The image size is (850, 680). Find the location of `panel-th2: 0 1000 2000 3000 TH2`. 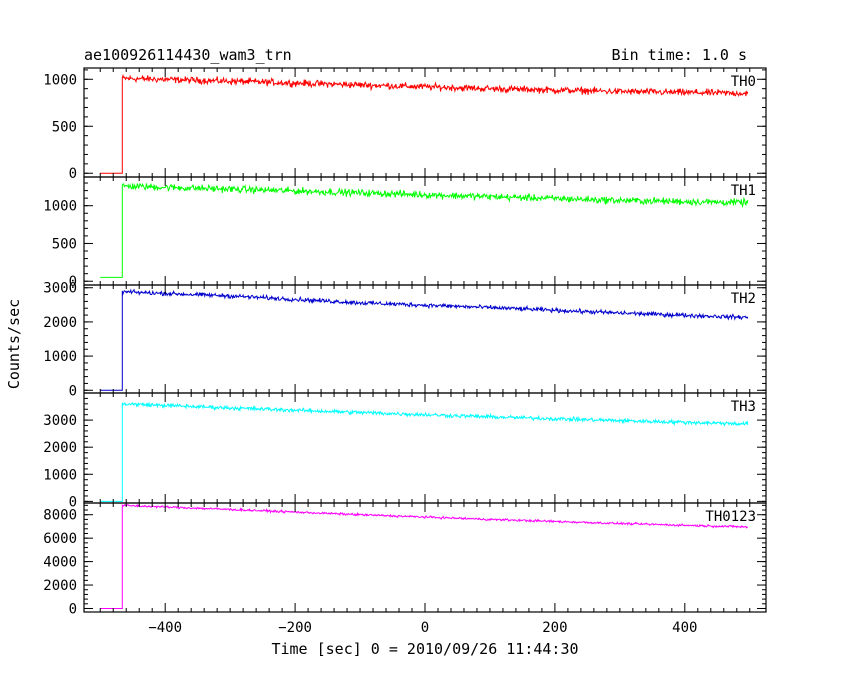

panel-th2: 0 1000 2000 3000 TH2 is located at coordinates (405, 340).